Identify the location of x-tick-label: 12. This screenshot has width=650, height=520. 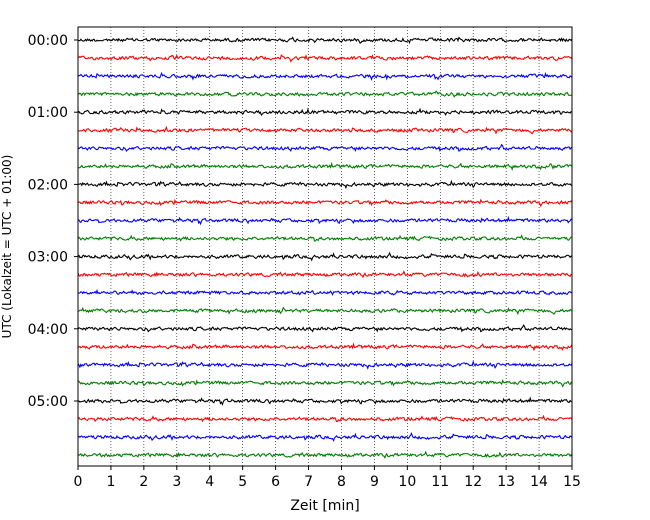
(473, 482).